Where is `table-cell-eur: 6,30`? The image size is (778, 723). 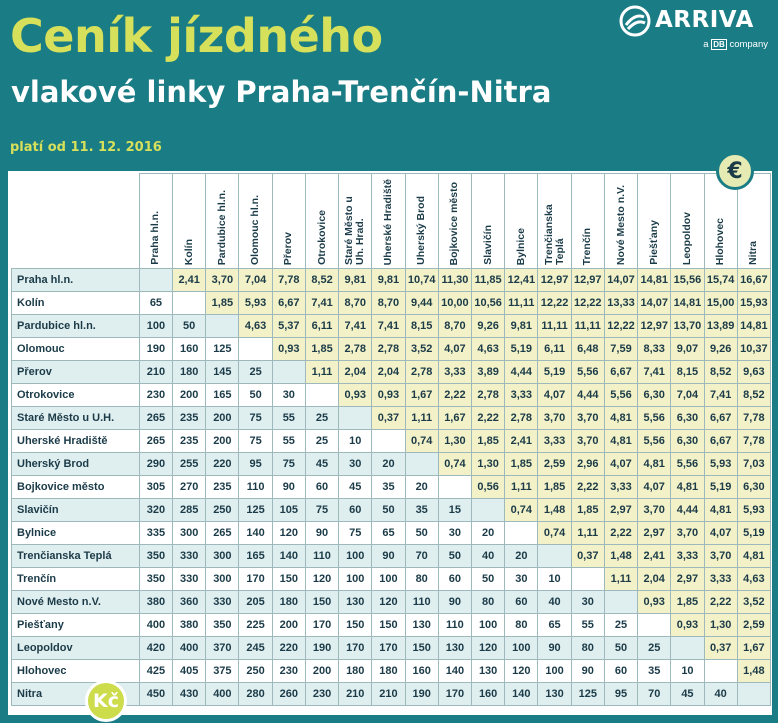 table-cell-eur: 6,30 is located at coordinates (687, 418).